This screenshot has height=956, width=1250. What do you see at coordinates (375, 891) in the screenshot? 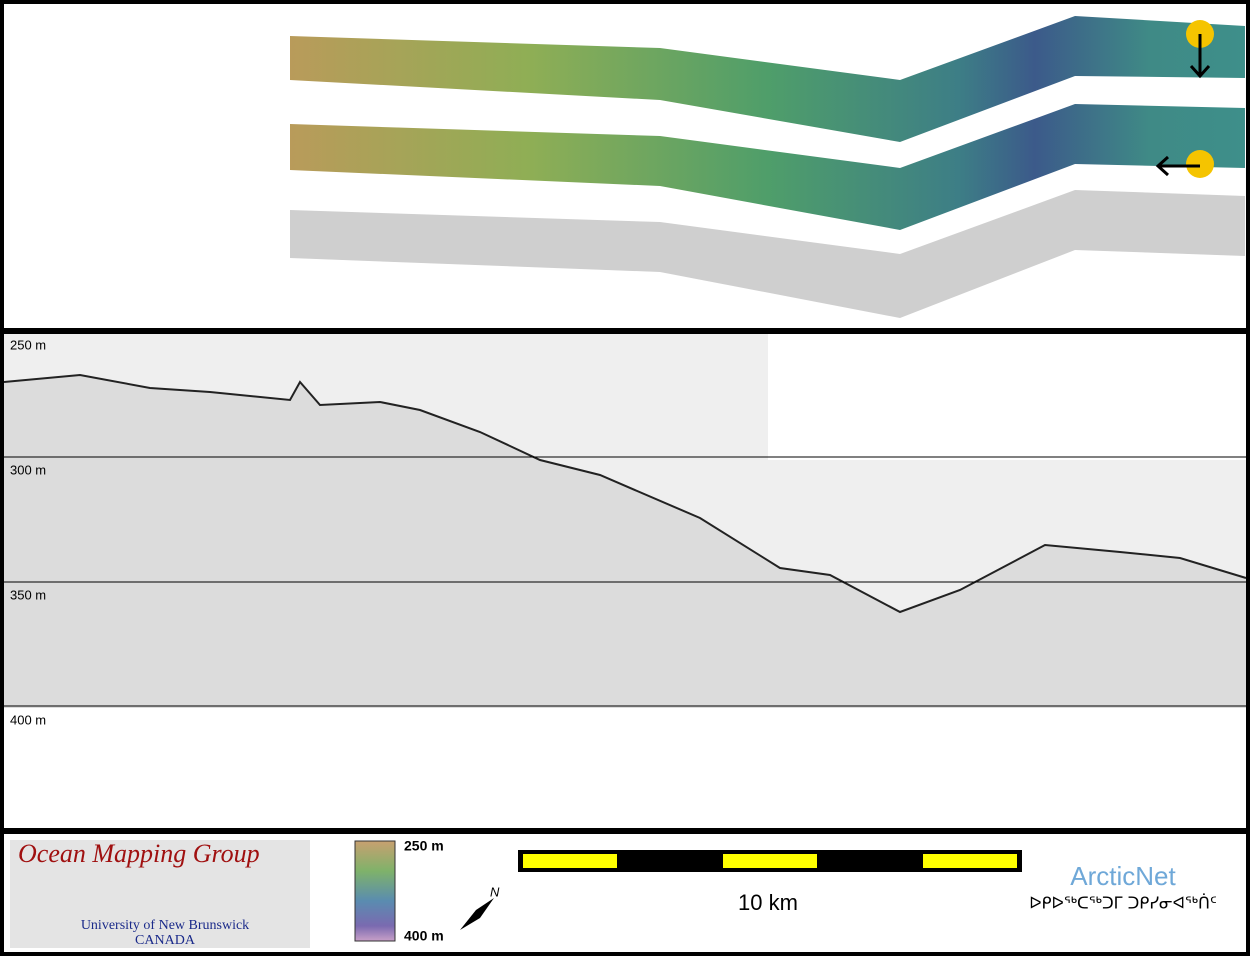
I see `colorbar` at bounding box center [375, 891].